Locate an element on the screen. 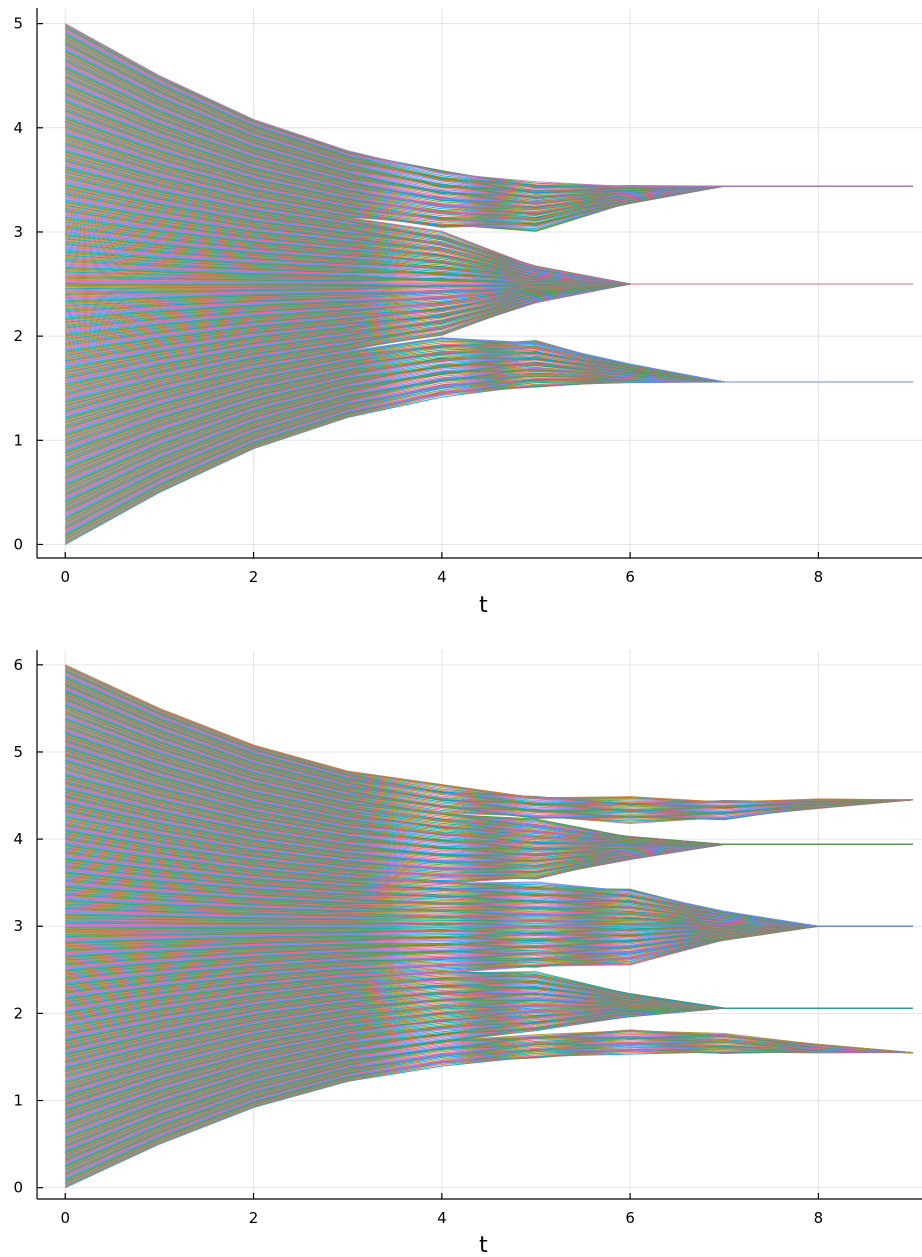 This screenshot has height=1257, width=922. bottom-y-tick-label: 4 is located at coordinates (18, 839).